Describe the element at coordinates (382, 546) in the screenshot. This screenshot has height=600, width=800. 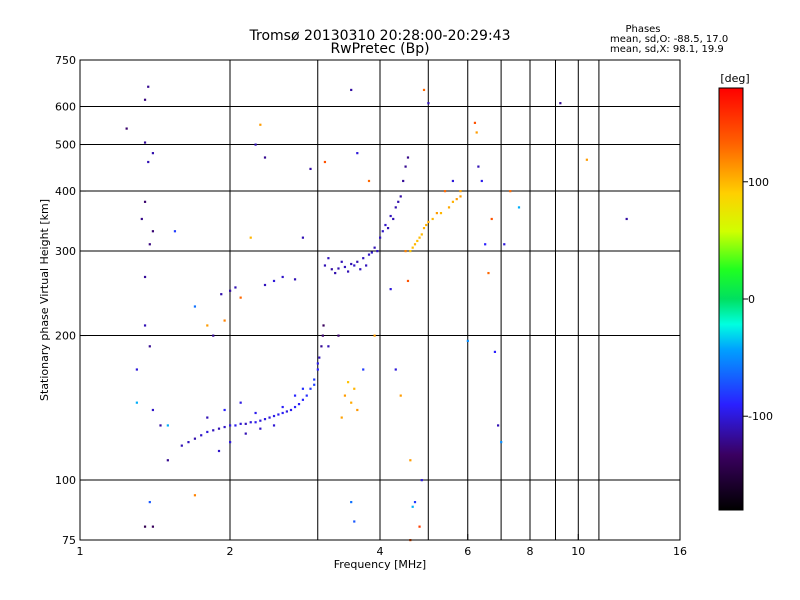
I see `x-tick-labels: 1 2 4 6 8 10 16` at that location.